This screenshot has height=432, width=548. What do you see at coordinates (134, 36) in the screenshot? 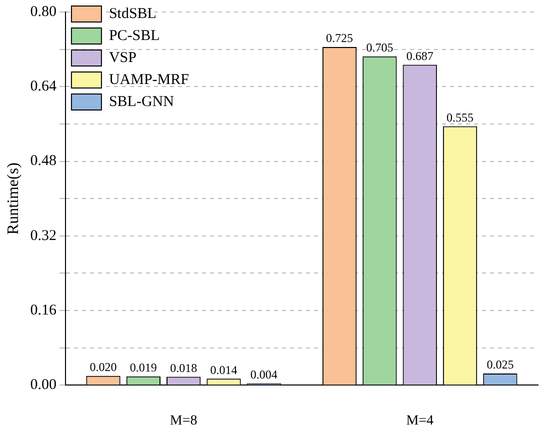
I see `legend-label: PC-SBL` at bounding box center [134, 36].